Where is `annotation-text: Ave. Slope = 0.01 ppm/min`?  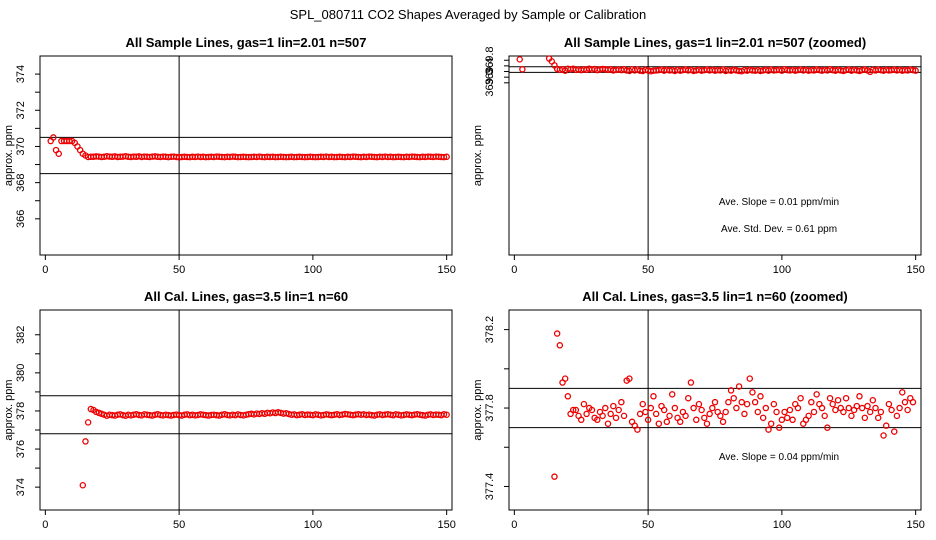
annotation-text: Ave. Slope = 0.01 ppm/min is located at coordinates (779, 202).